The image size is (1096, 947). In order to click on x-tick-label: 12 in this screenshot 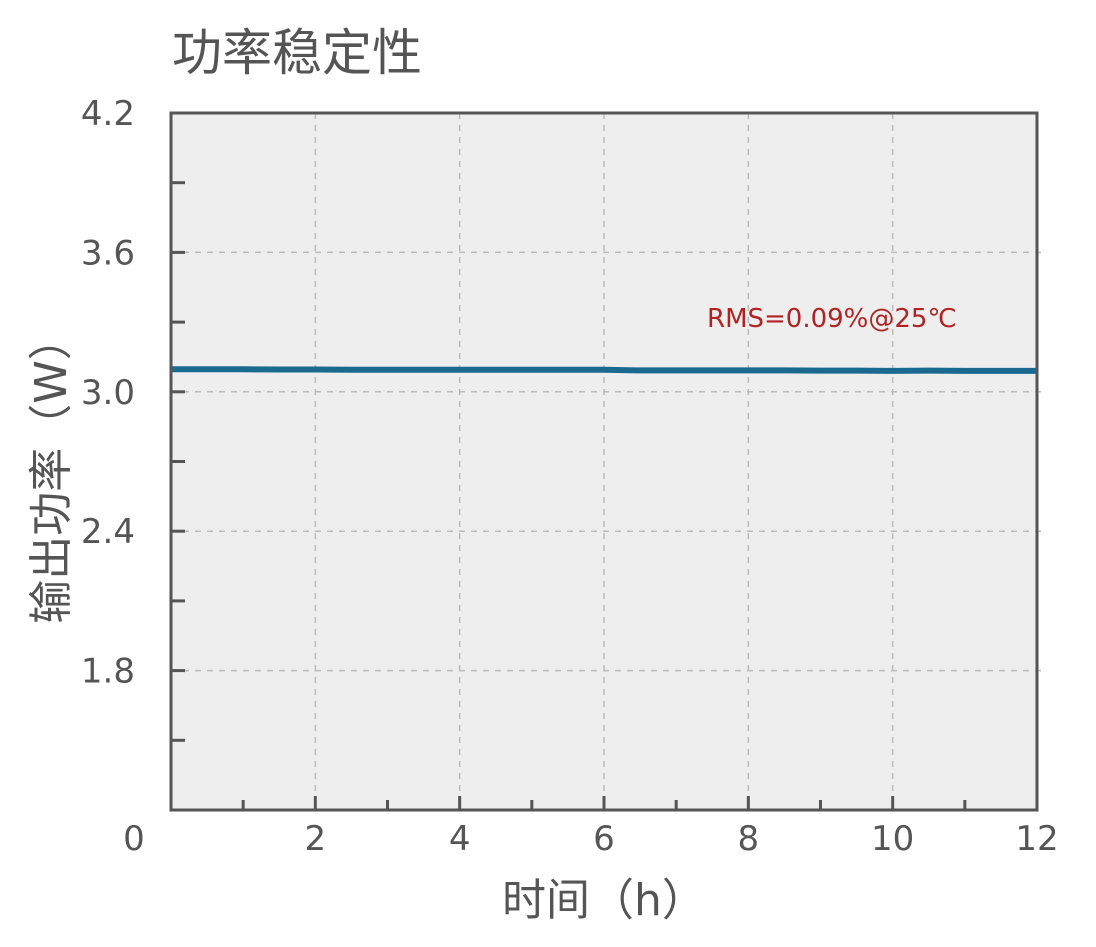, I will do `click(1036, 839)`.